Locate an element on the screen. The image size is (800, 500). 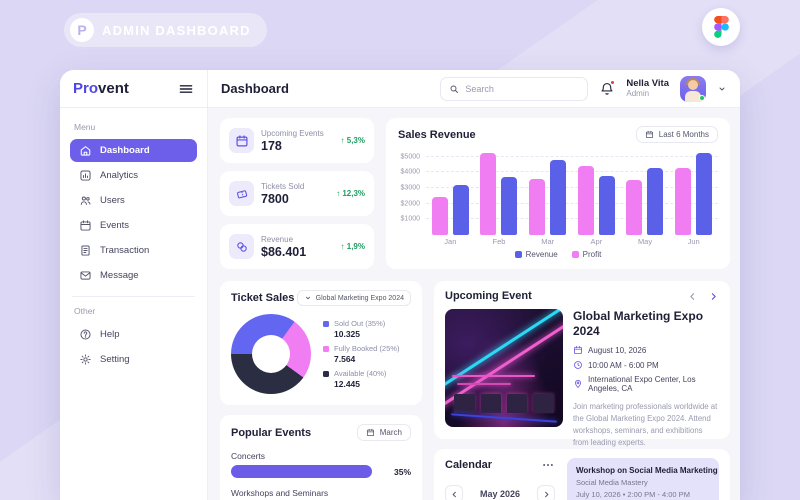
transaction-icon is located at coordinates (85, 250).